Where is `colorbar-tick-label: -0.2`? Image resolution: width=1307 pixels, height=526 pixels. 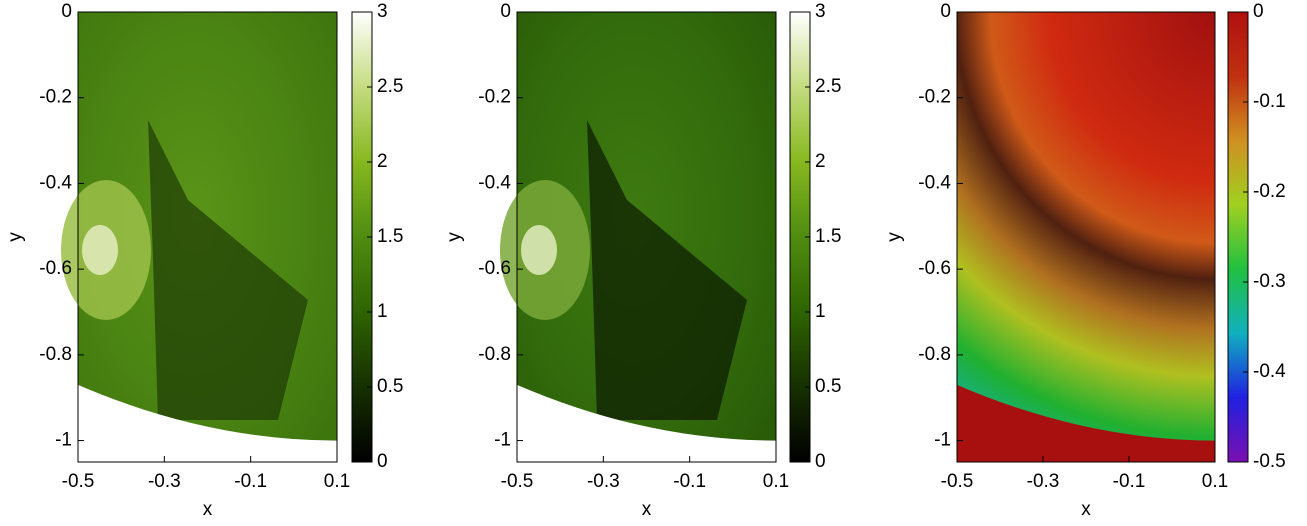 colorbar-tick-label: -0.2 is located at coordinates (1269, 191).